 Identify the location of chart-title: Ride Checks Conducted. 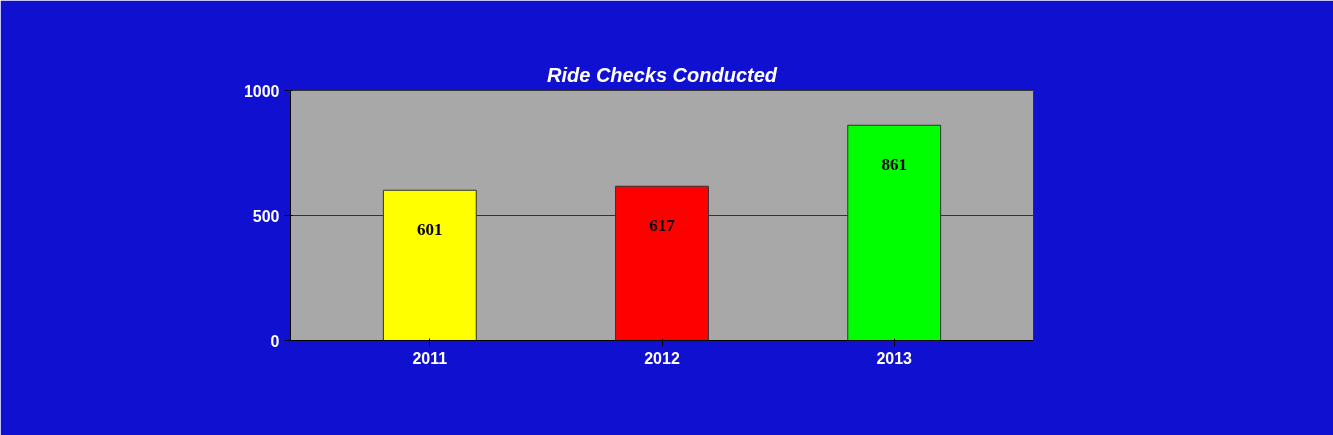
(662, 74).